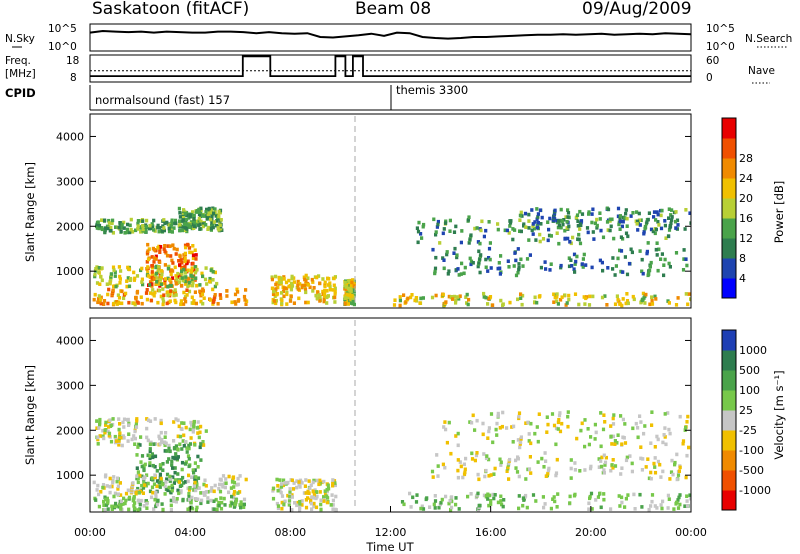  What do you see at coordinates (391, 257) in the screenshot?
I see `power-heatmap` at bounding box center [391, 257].